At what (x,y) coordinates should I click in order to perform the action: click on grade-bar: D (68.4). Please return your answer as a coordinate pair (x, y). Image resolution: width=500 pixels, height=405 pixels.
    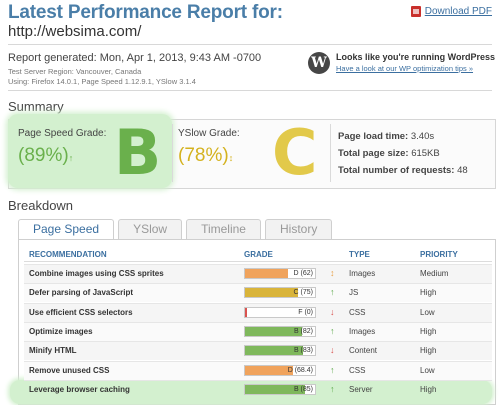
    Looking at the image, I should click on (280, 370).